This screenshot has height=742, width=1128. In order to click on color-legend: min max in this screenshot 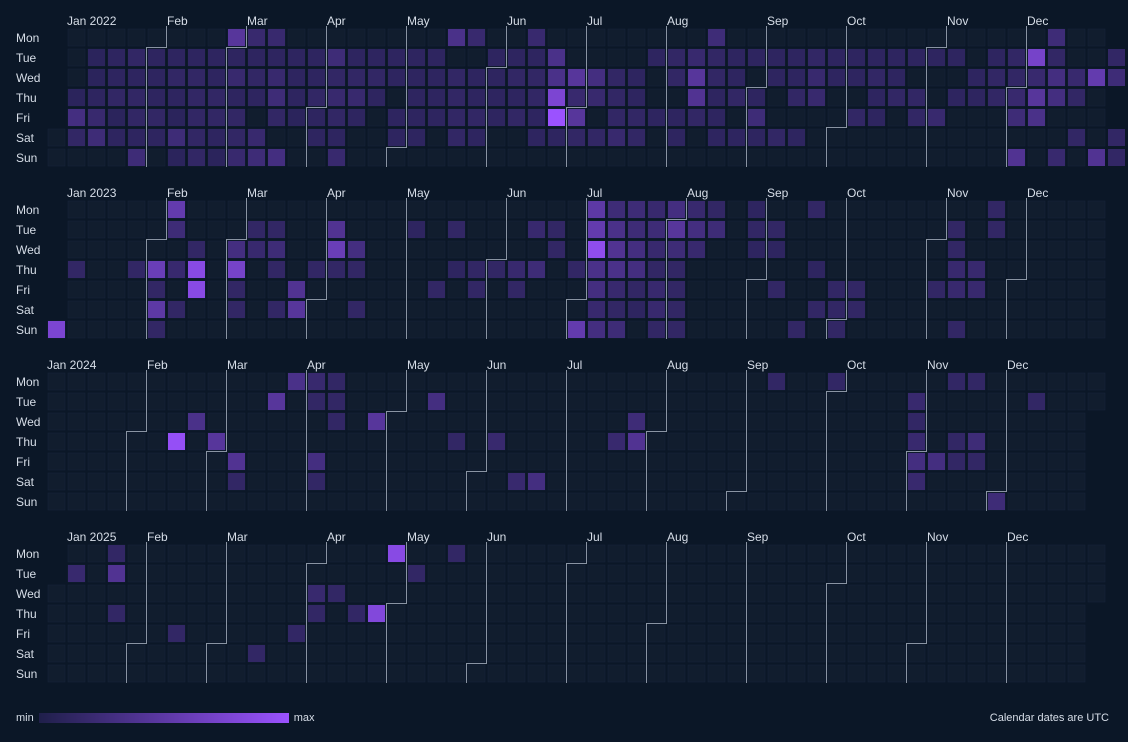, I will do `click(165, 718)`.